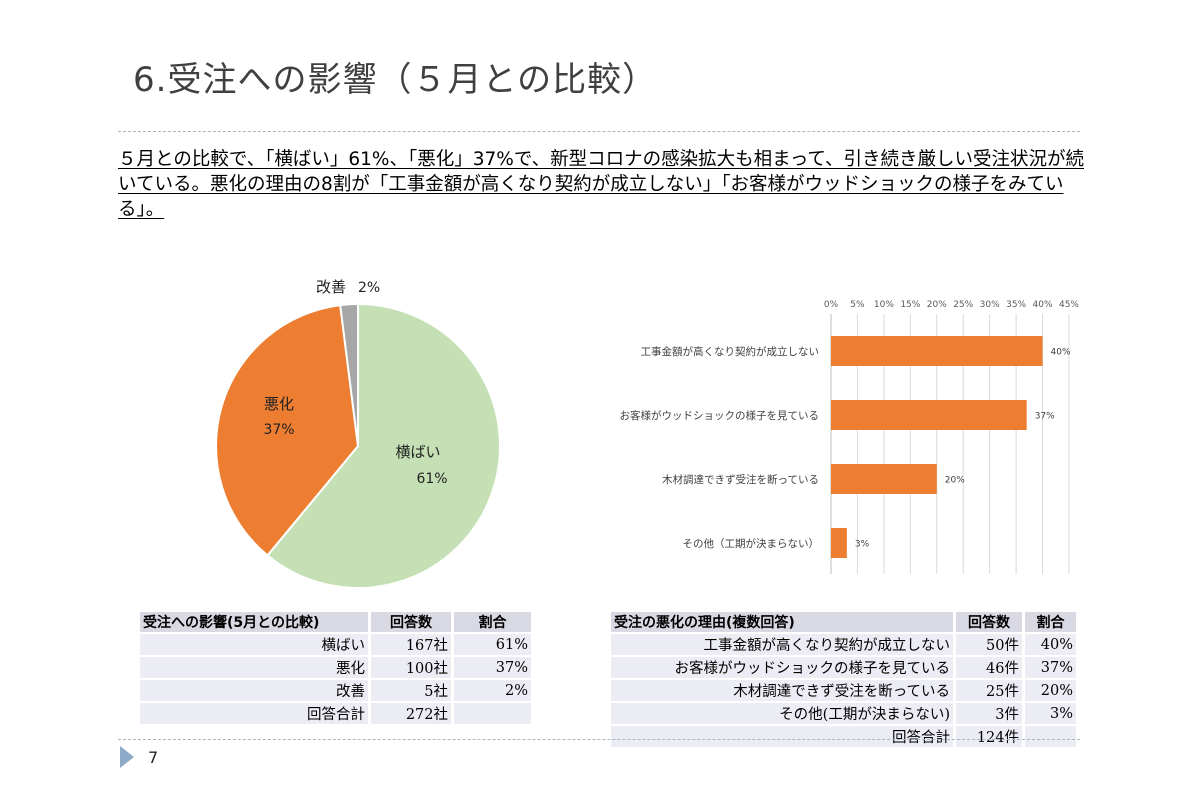 This screenshot has height=798, width=1200. I want to click on page-number: 7, so click(153, 757).